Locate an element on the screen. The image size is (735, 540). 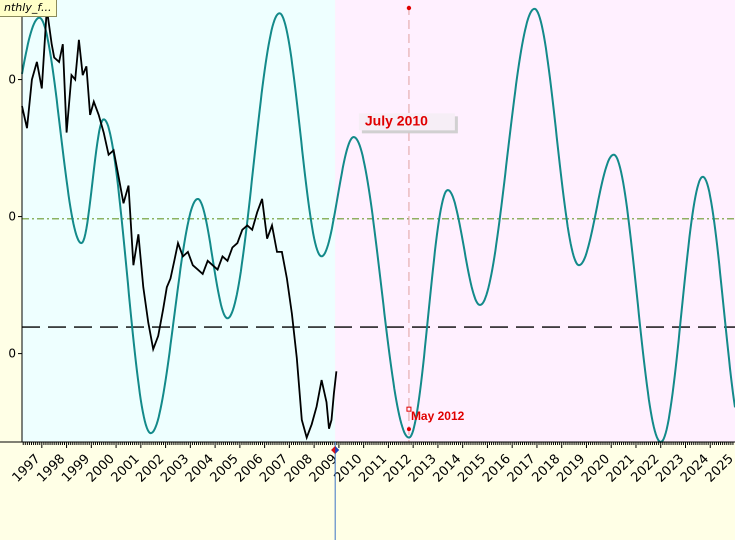
annotation-july-2010: July 2010 is located at coordinates (396, 120).